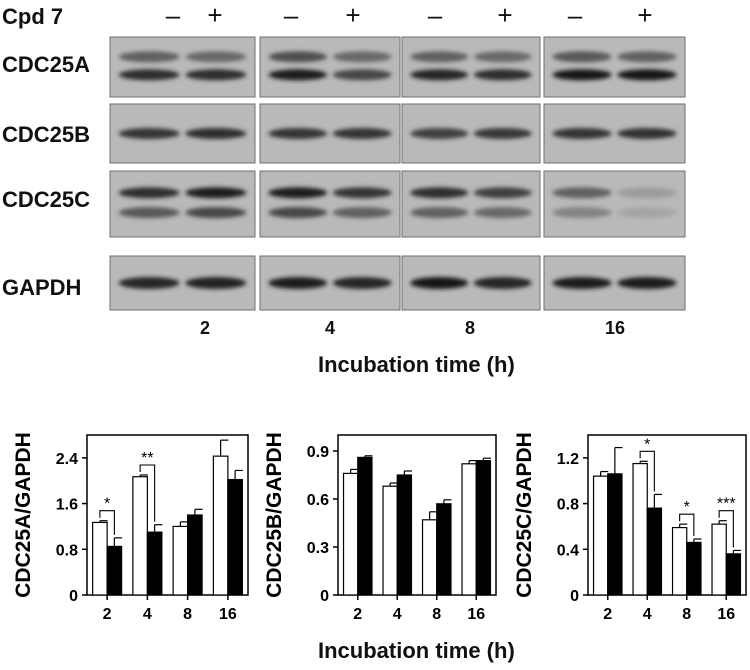 This screenshot has height=670, width=750. What do you see at coordinates (417, 515) in the screenshot?
I see `plot-frame` at bounding box center [417, 515].